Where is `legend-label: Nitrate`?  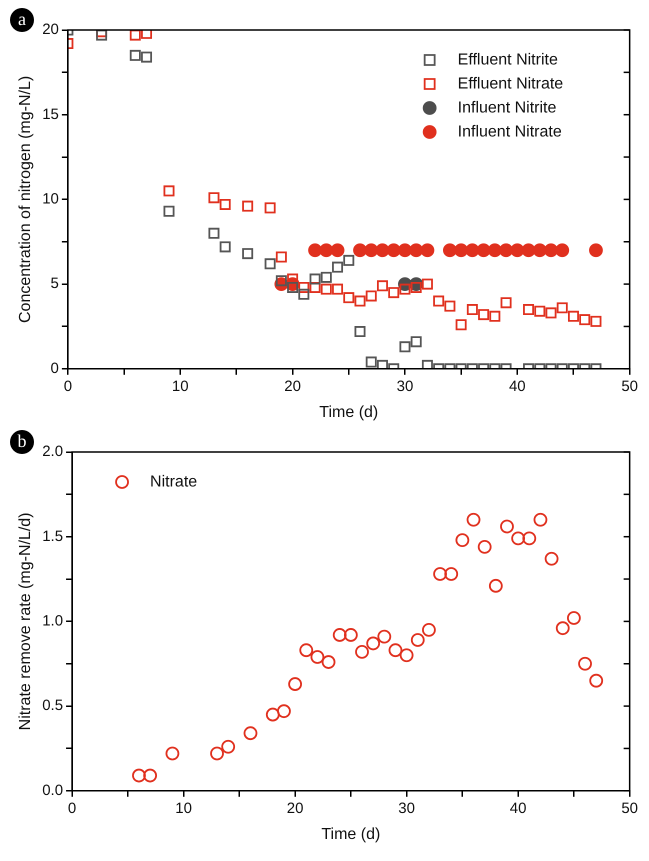 legend-label: Nitrate is located at coordinates (174, 481).